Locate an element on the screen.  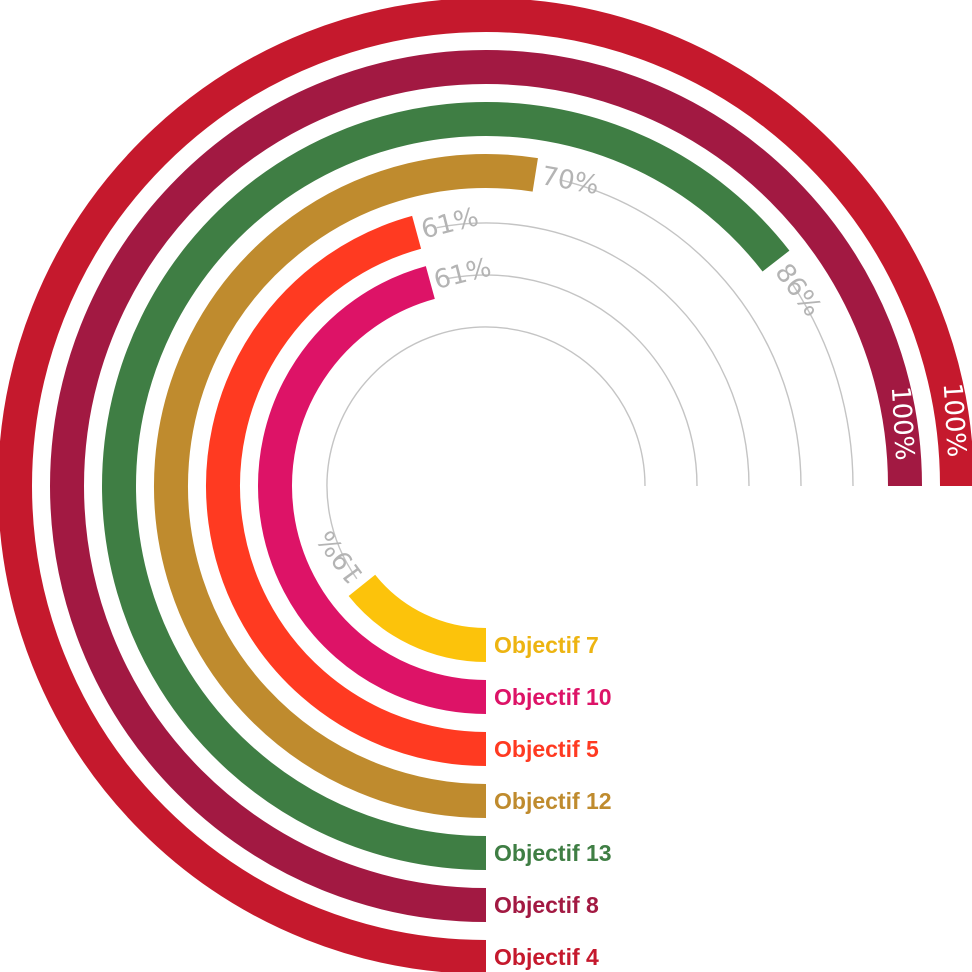
series-label-objectif-10: Objectif 10 is located at coordinates (553, 697).